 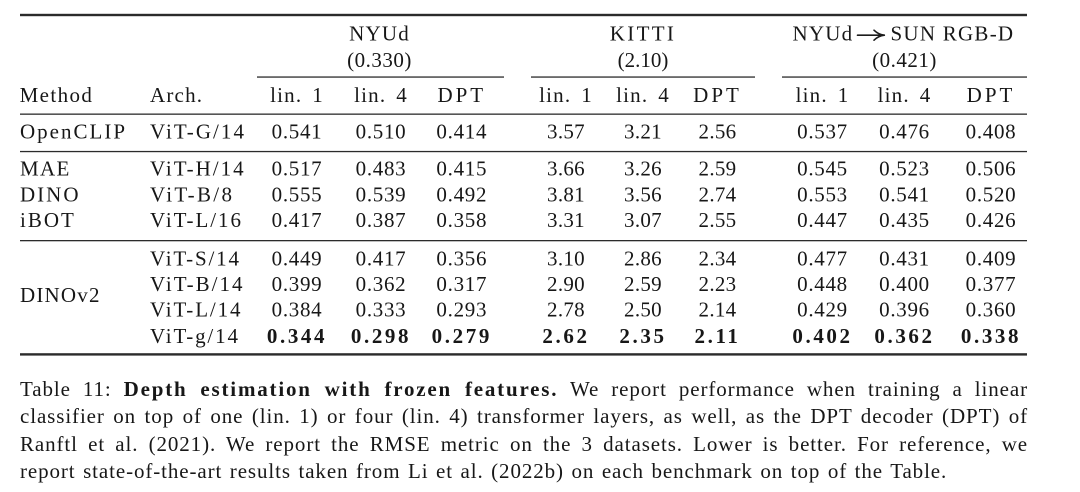 I want to click on svg-text: 0.520, so click(x=991, y=194).